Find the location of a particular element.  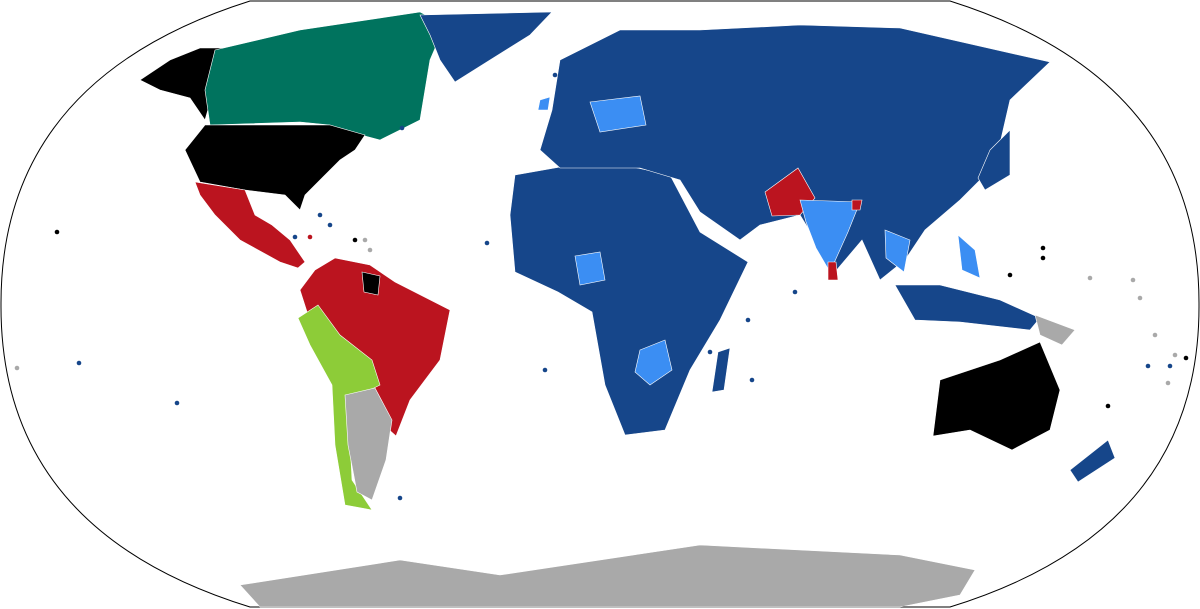

region-canada is located at coordinates (325, 76).